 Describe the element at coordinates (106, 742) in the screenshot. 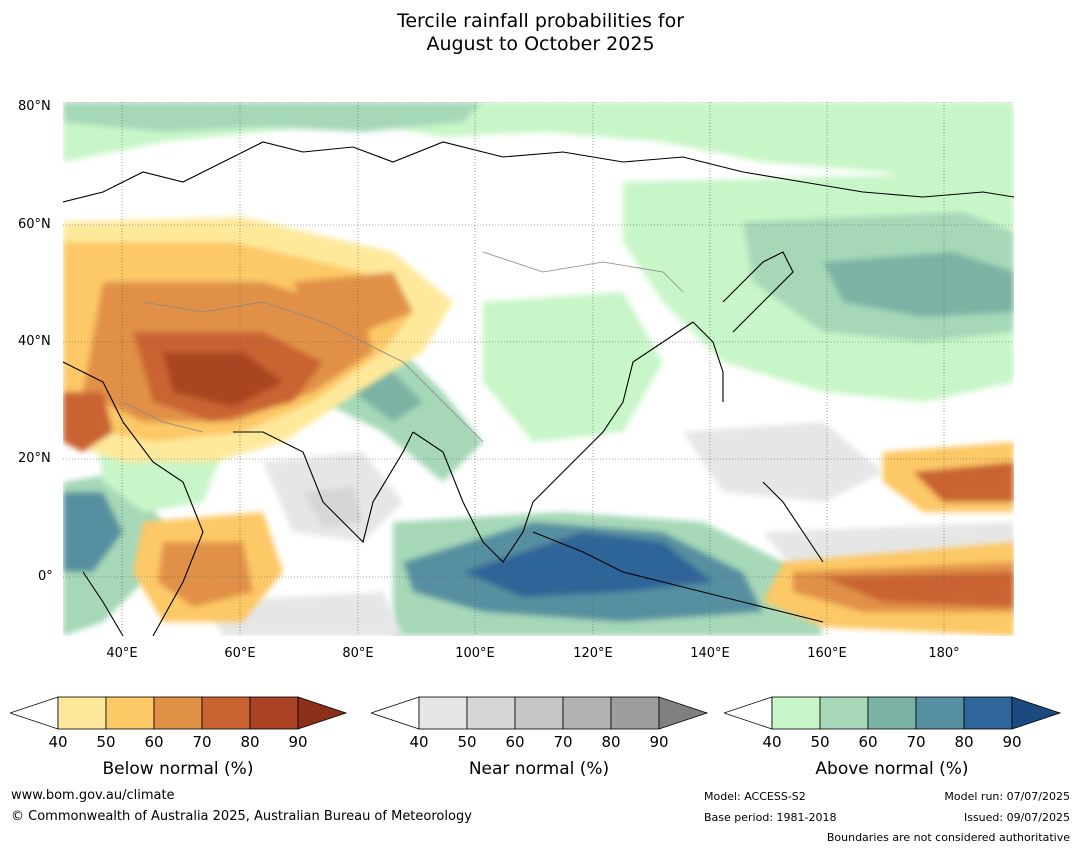

I see `below-tick-50: 50` at that location.